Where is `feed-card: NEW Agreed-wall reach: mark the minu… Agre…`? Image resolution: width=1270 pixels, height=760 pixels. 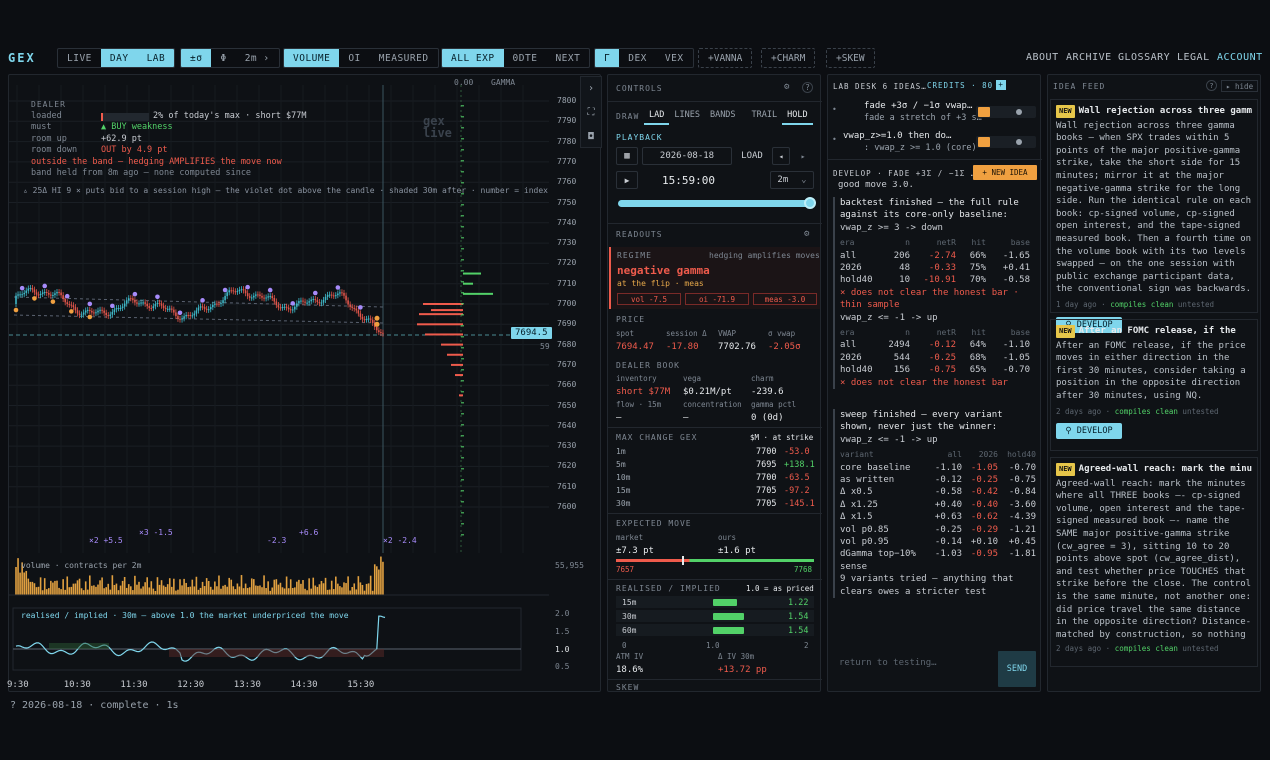
feed-card: NEW Agreed-wall reach: mark the minu… Agre… is located at coordinates (1154, 562).